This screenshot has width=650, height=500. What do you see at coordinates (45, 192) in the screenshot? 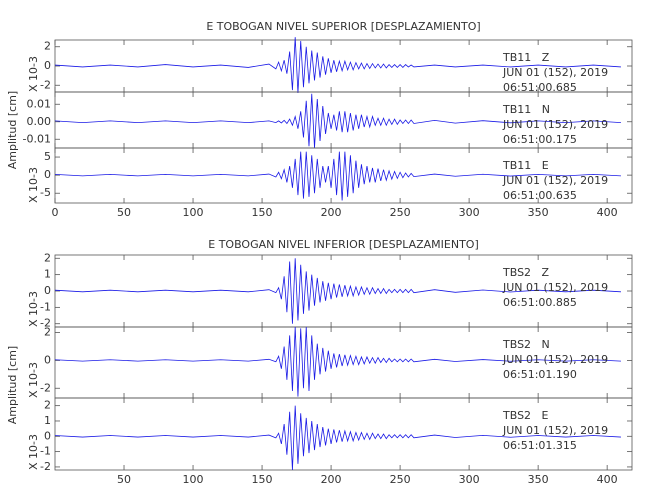
I see `y-tick-label: -5` at bounding box center [45, 192].